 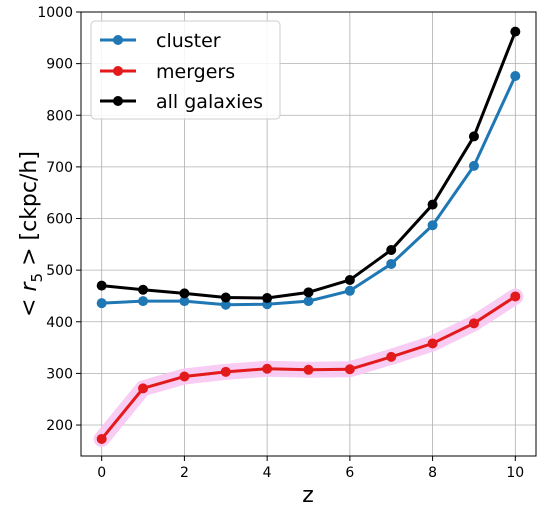 What do you see at coordinates (118, 71) in the screenshot?
I see `legend-marker-mergers` at bounding box center [118, 71].